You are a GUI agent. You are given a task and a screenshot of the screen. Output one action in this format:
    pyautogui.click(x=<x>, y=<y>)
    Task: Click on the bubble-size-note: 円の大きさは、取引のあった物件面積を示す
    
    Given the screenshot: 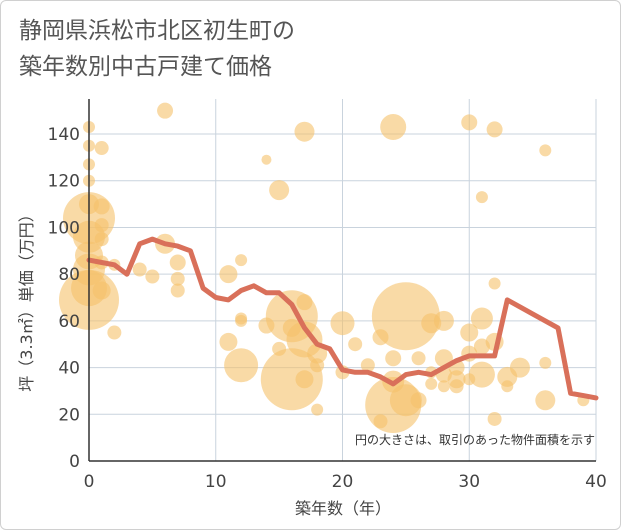 What is the action you would take?
    pyautogui.click(x=475, y=439)
    